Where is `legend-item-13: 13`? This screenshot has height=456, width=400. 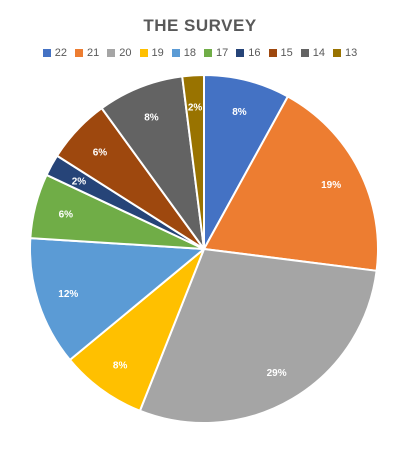
legend-item-13: 13 is located at coordinates (345, 53).